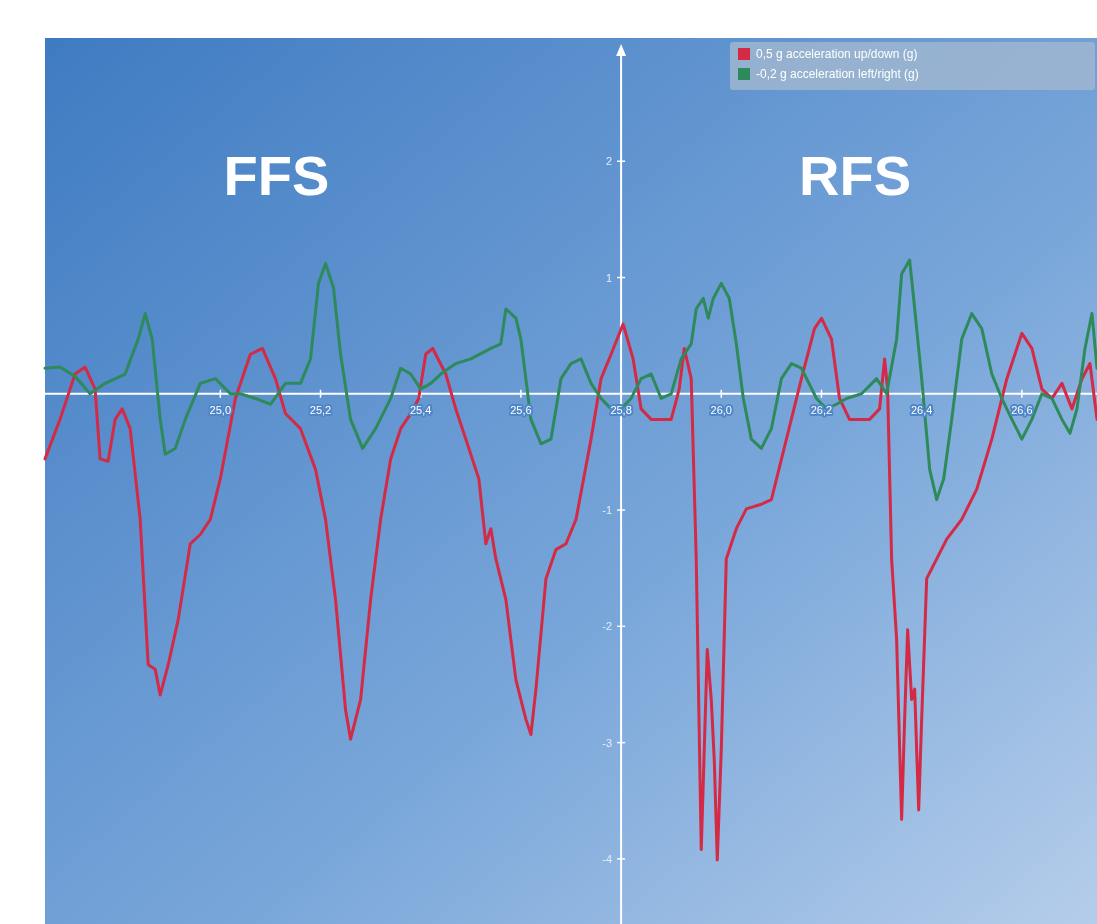 Image resolution: width=1097 pixels, height=924 pixels. What do you see at coordinates (320, 409) in the screenshot?
I see `x-tick-label: 25,2` at bounding box center [320, 409].